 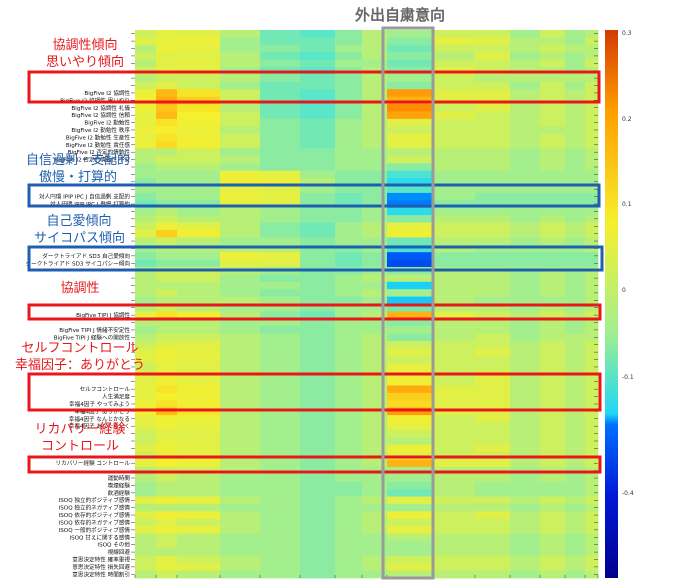 What do you see at coordinates (101, 574) in the screenshot?
I see `row-label: 意思決定特性 時間割引` at bounding box center [101, 574].